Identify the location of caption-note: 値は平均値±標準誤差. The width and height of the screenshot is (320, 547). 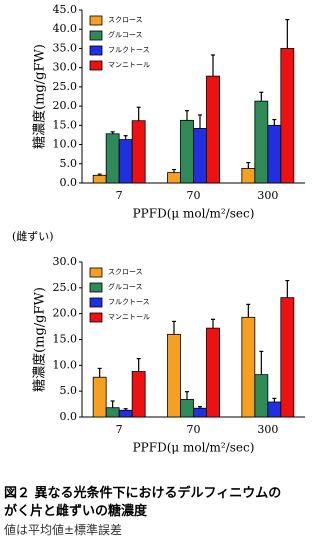
(63, 529).